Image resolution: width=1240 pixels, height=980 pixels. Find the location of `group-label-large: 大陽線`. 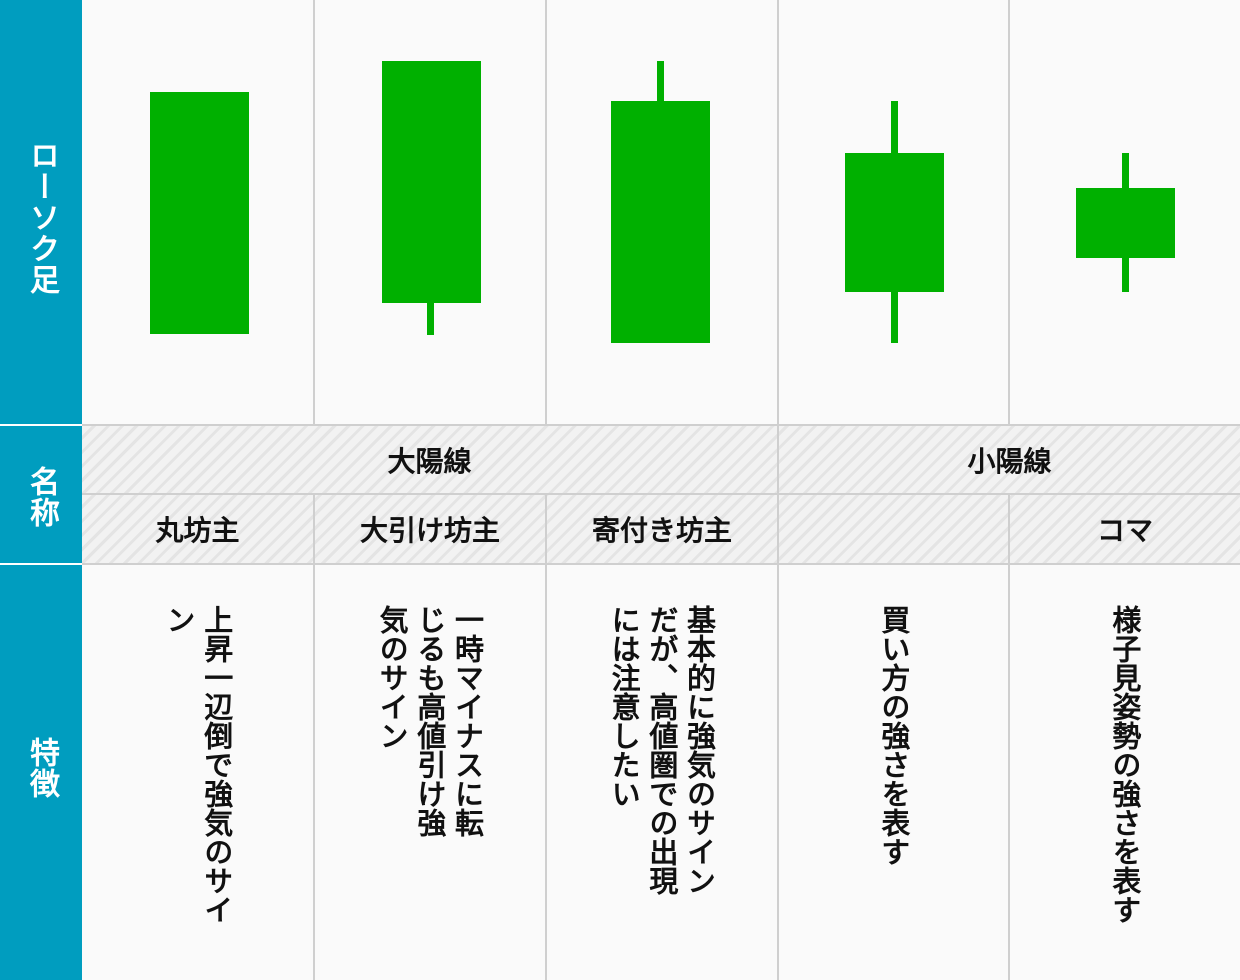

group-label-large: 大陽線 is located at coordinates (429, 461).